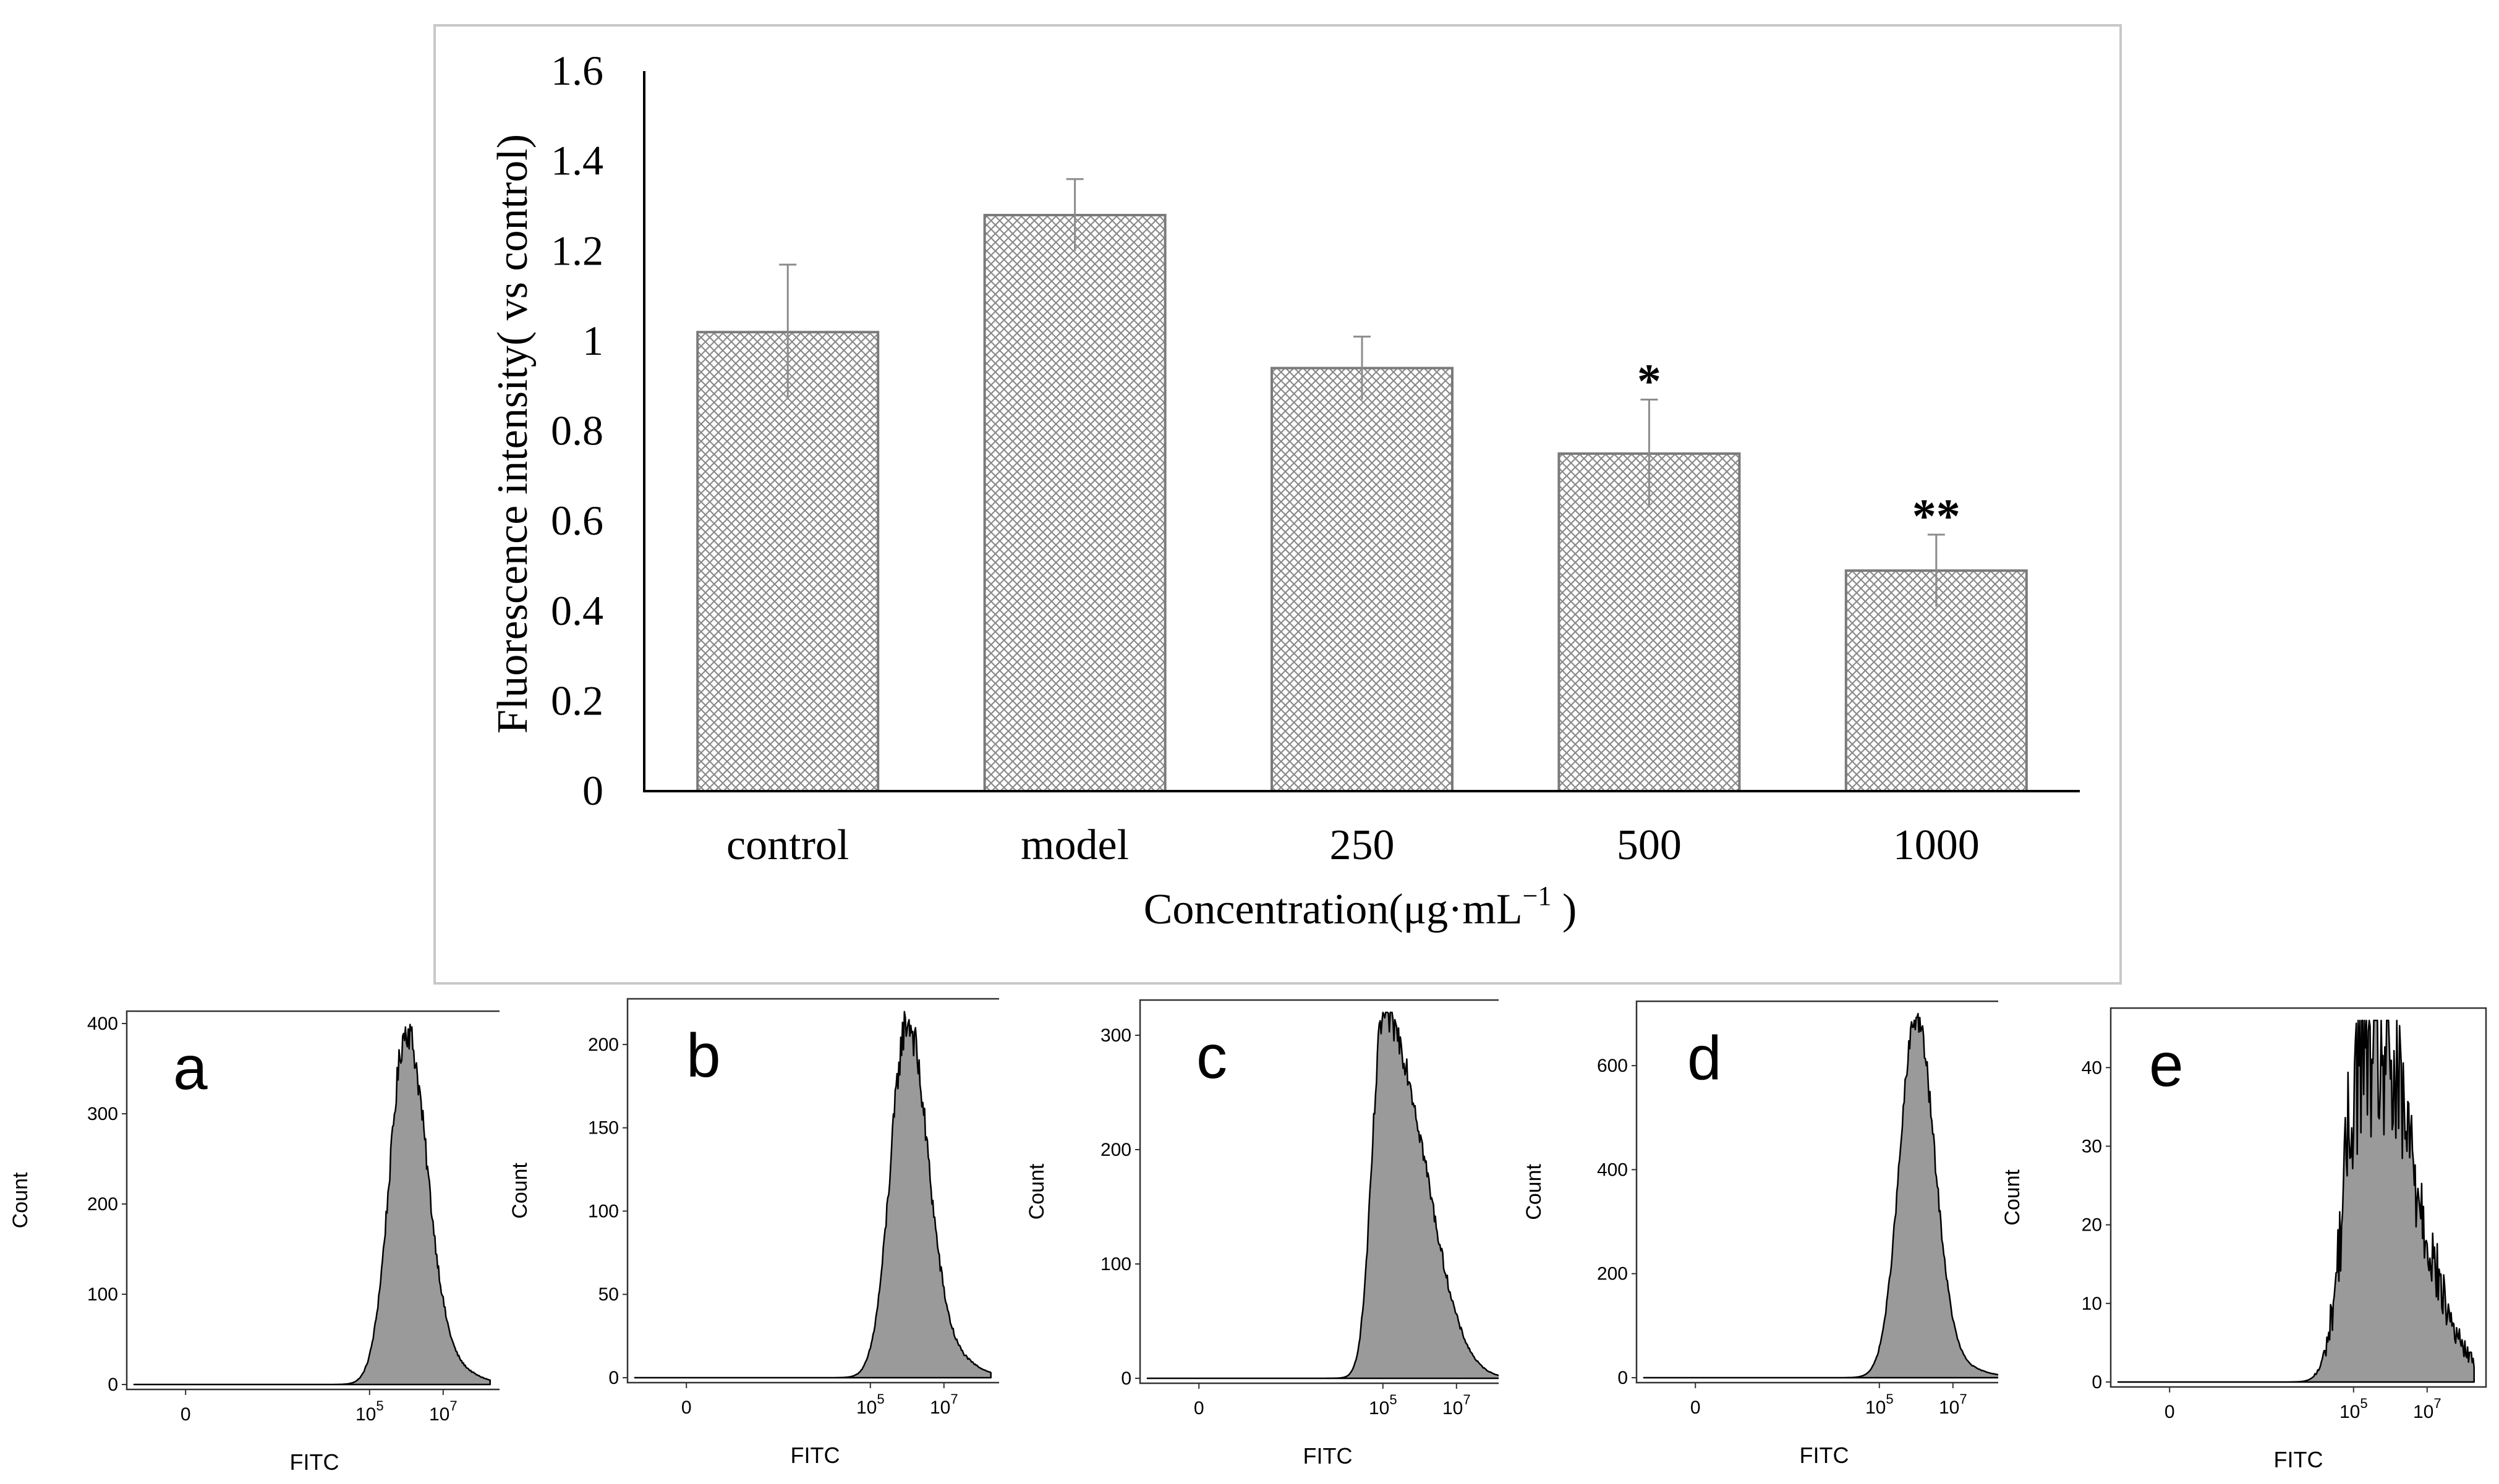 This screenshot has width=2499, height=1484. What do you see at coordinates (577, 250) in the screenshot?
I see `y-tick-label: 1.2` at bounding box center [577, 250].